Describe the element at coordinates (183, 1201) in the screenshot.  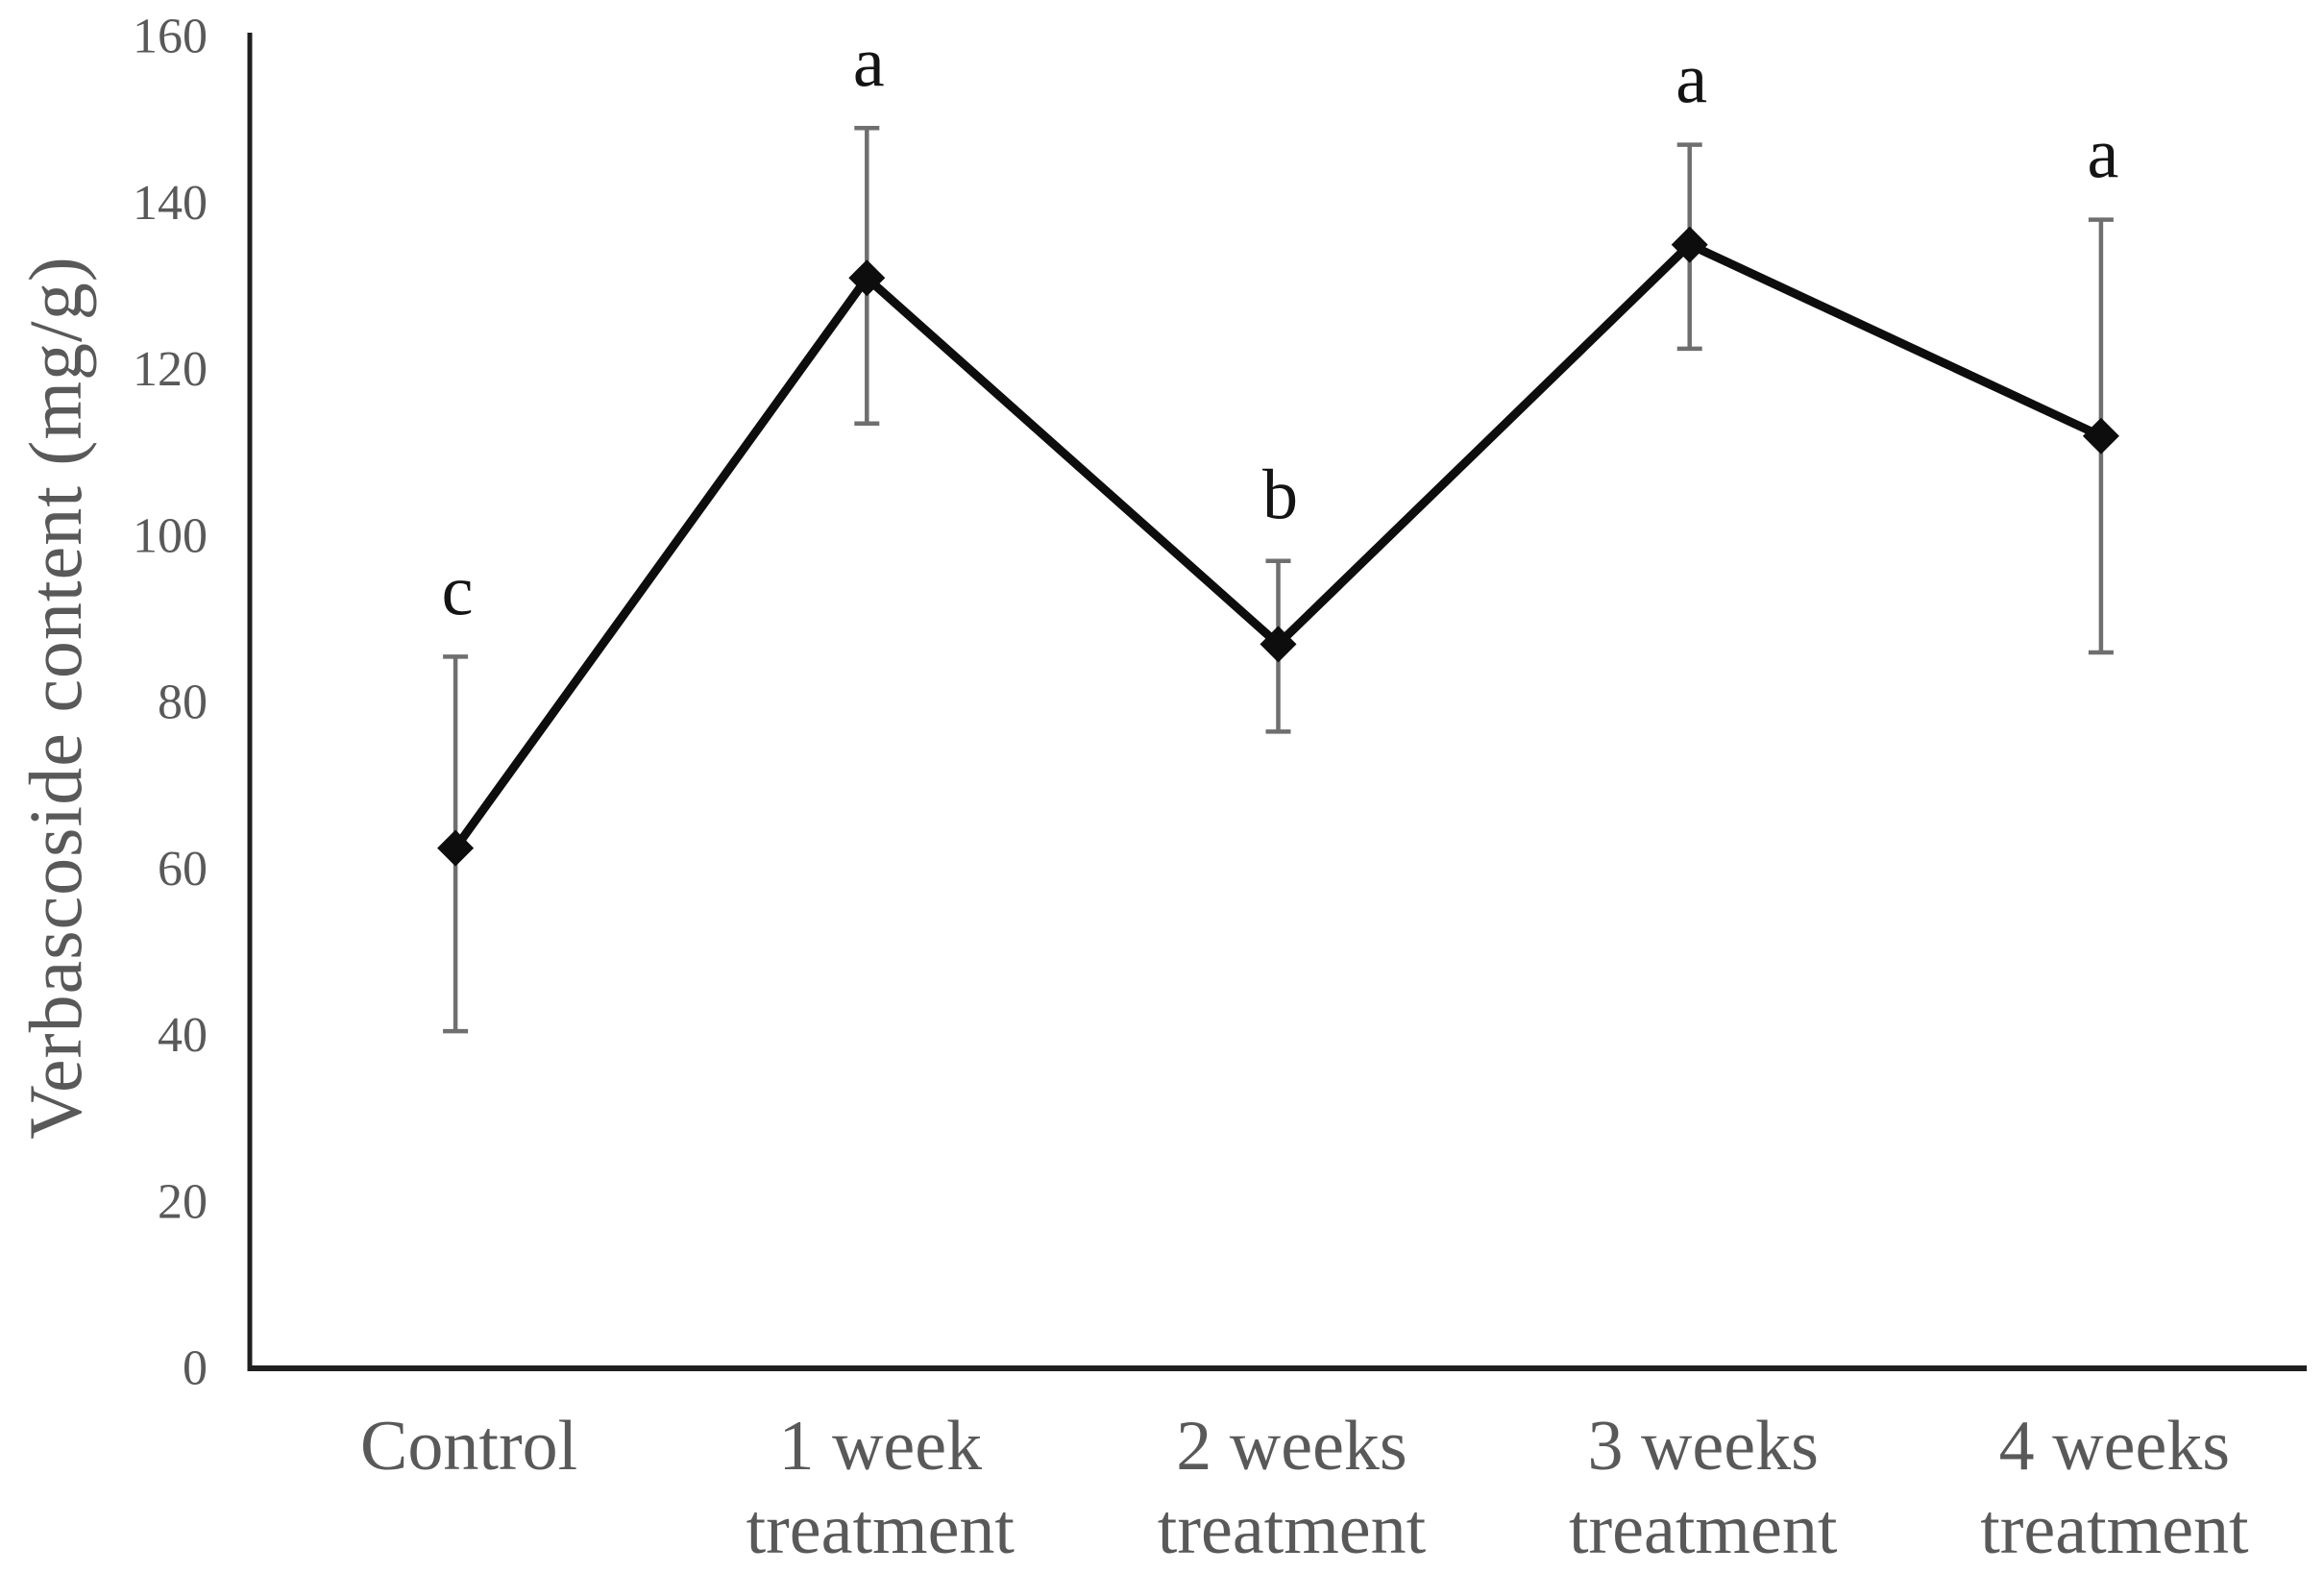
I see `y-tick-label: 20` at that location.